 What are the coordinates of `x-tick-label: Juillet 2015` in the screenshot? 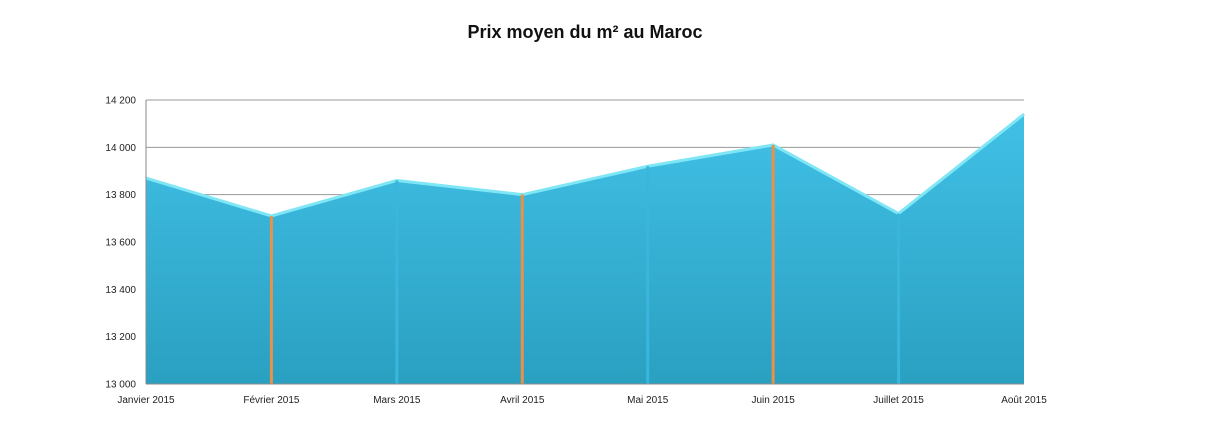 It's located at (898, 400).